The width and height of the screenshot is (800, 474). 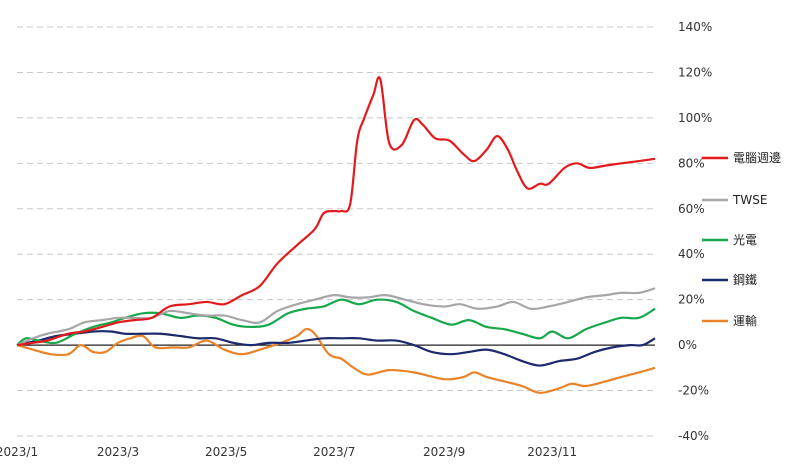 What do you see at coordinates (695, 27) in the screenshot?
I see `y-tick-label-9: 140%` at bounding box center [695, 27].